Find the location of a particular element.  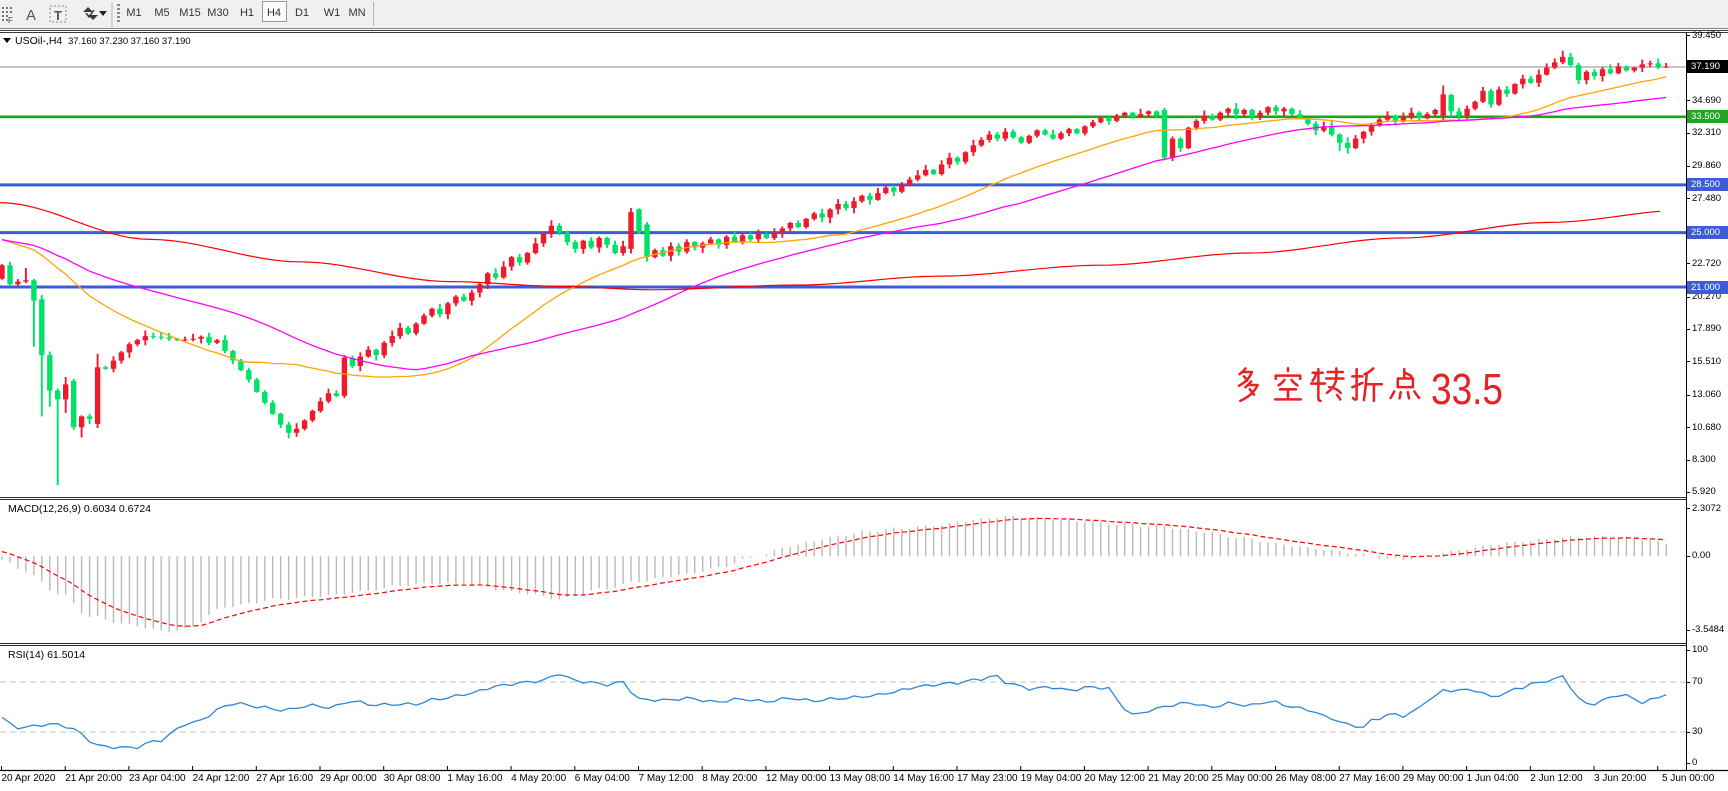

svg-text: A is located at coordinates (31, 15).